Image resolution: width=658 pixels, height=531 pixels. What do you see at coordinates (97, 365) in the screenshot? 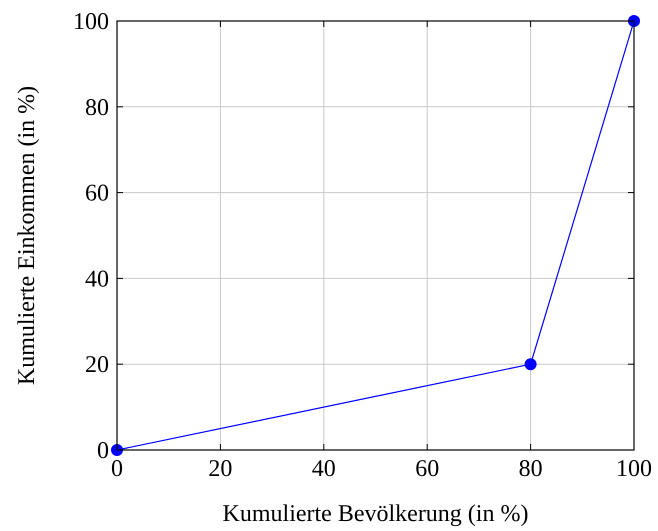
I see `y-tick-label: 20` at bounding box center [97, 365].